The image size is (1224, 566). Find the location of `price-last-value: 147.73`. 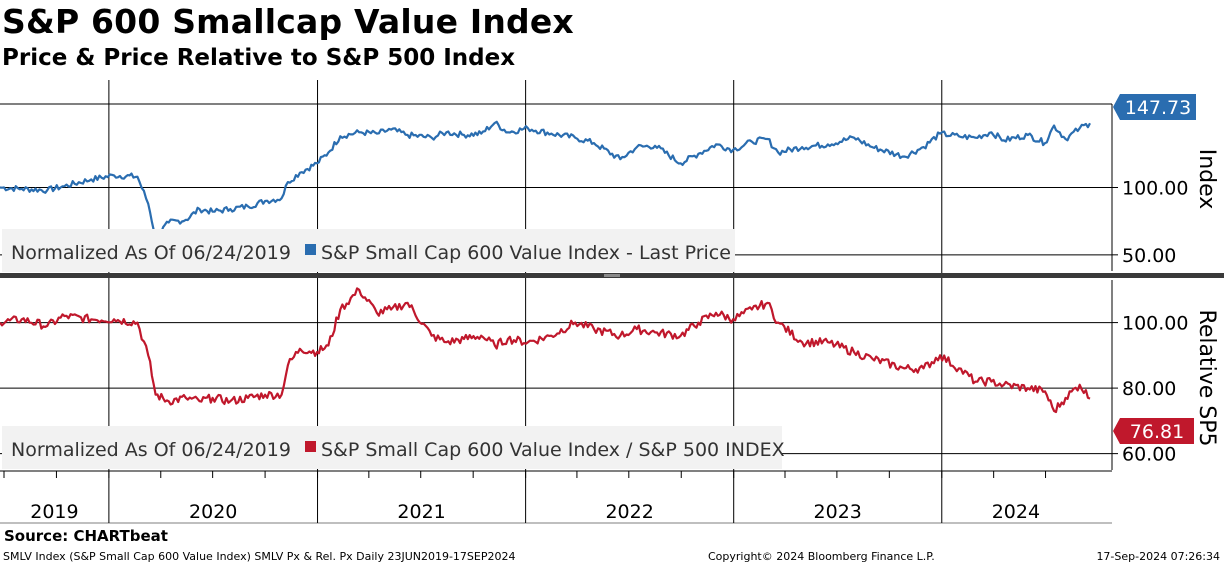

price-last-value: 147.73 is located at coordinates (1158, 108).